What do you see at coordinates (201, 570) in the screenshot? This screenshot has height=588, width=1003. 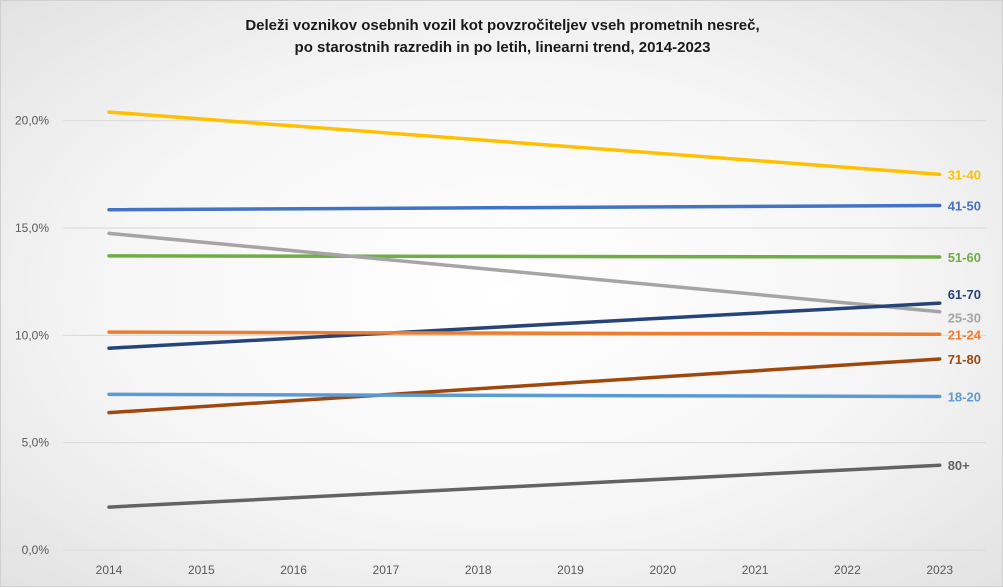 I see `x-tick-label: 2015` at bounding box center [201, 570].